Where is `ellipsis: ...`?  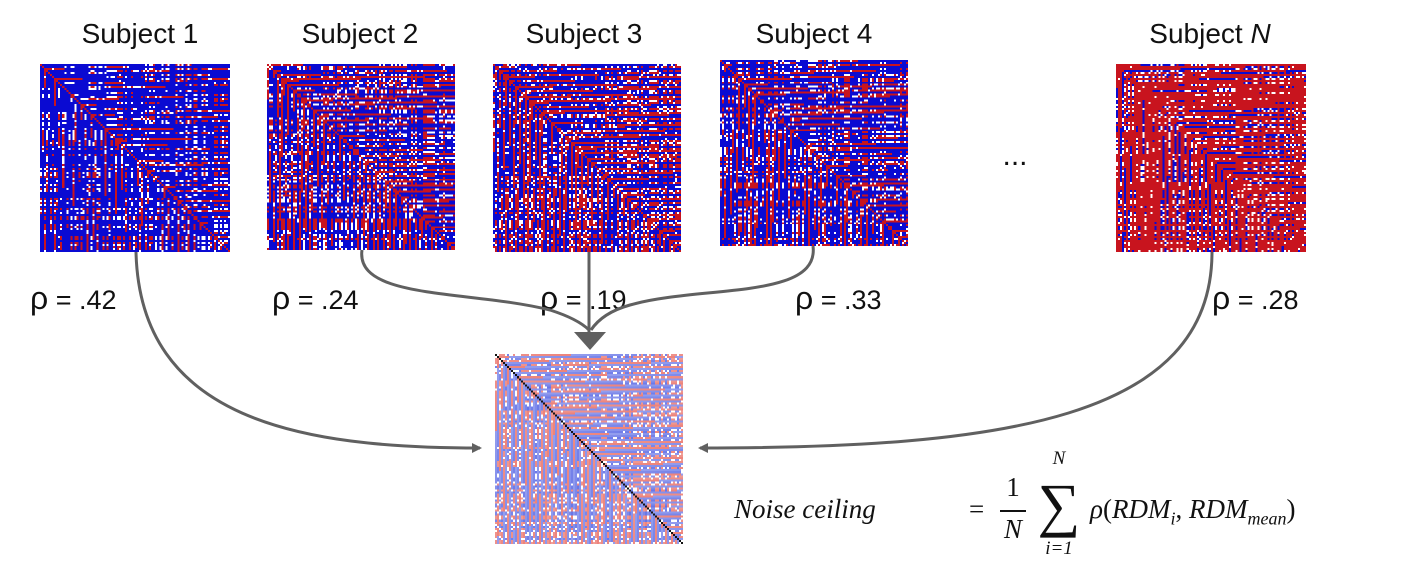
ellipsis: ... is located at coordinates (1015, 155).